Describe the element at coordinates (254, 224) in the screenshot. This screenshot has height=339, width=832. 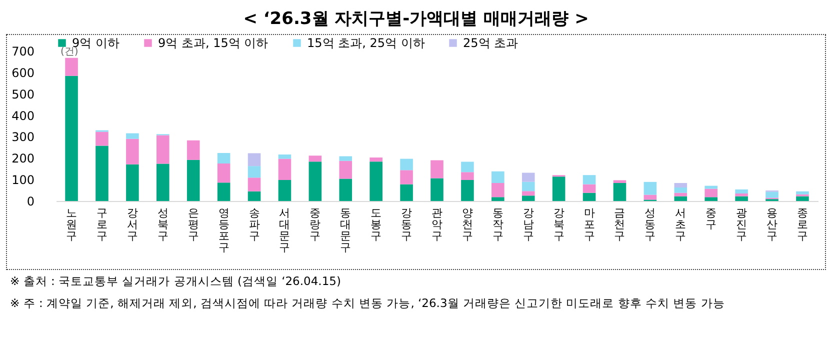
I see `x-tick-label: 송파구` at that location.